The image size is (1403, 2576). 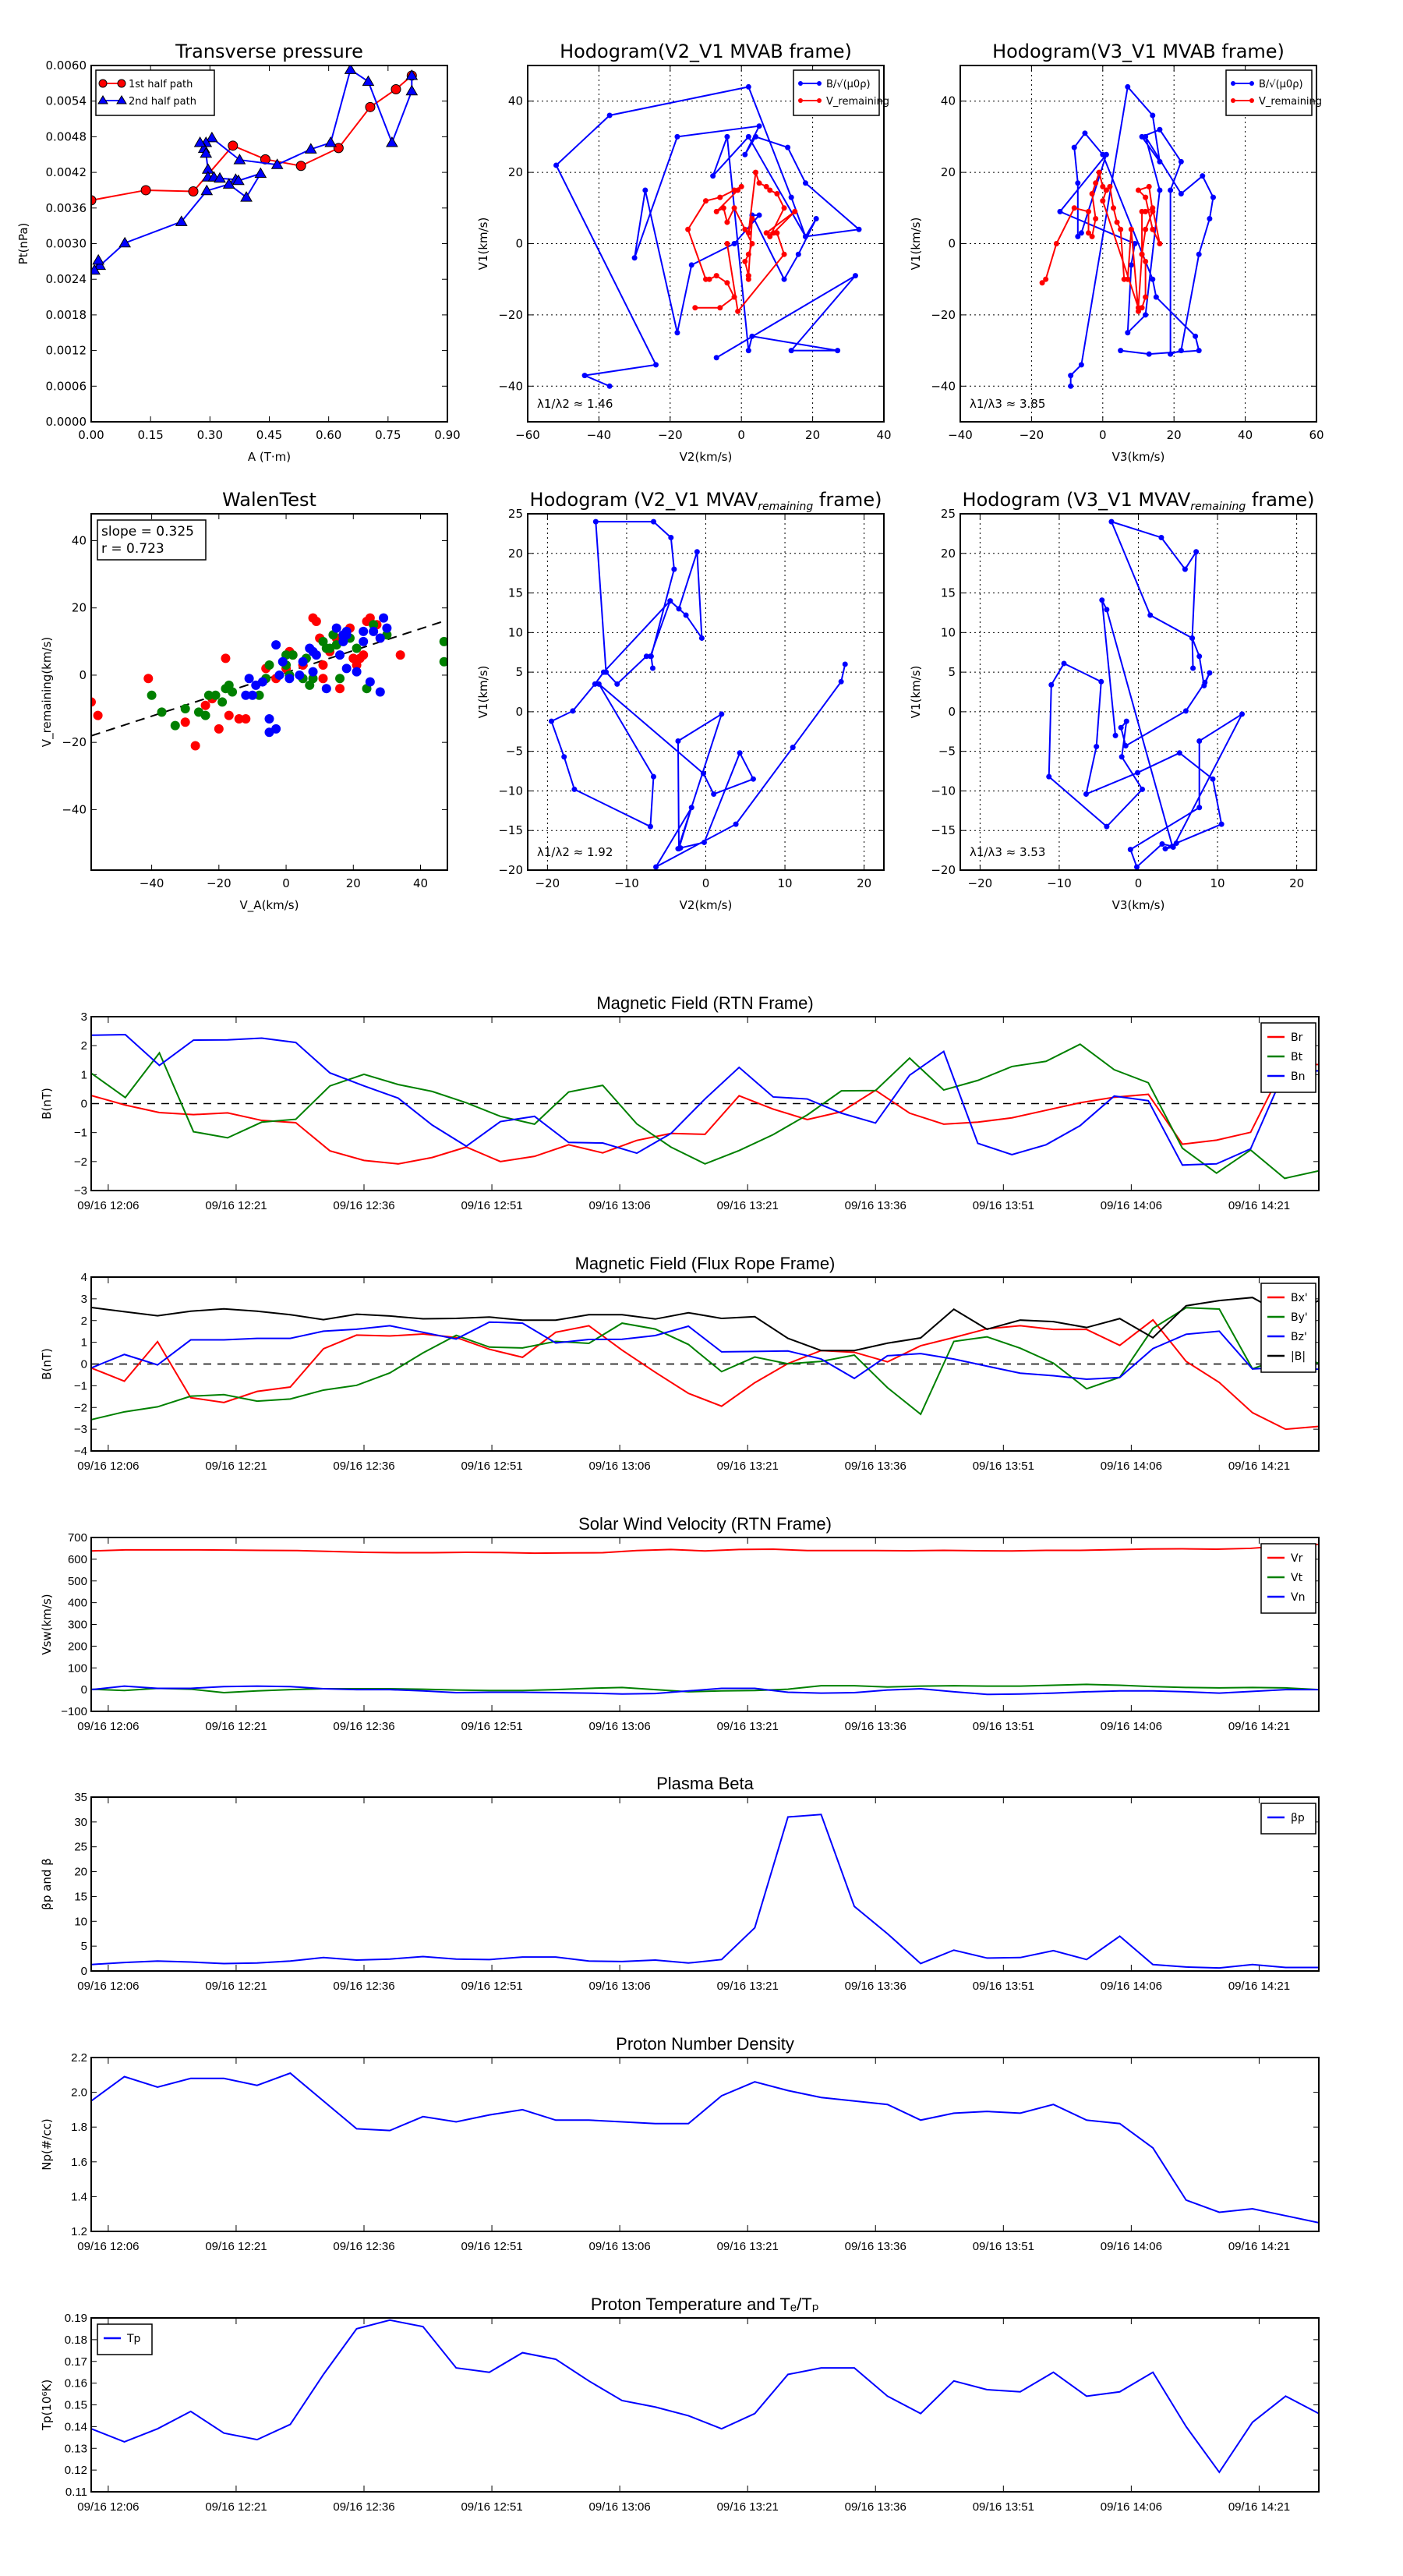 What do you see at coordinates (80, 1451) in the screenshot?
I see `y-tick-label: −4` at bounding box center [80, 1451].